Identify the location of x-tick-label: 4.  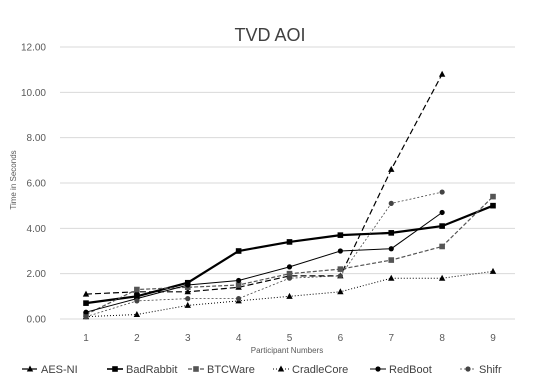
(239, 338).